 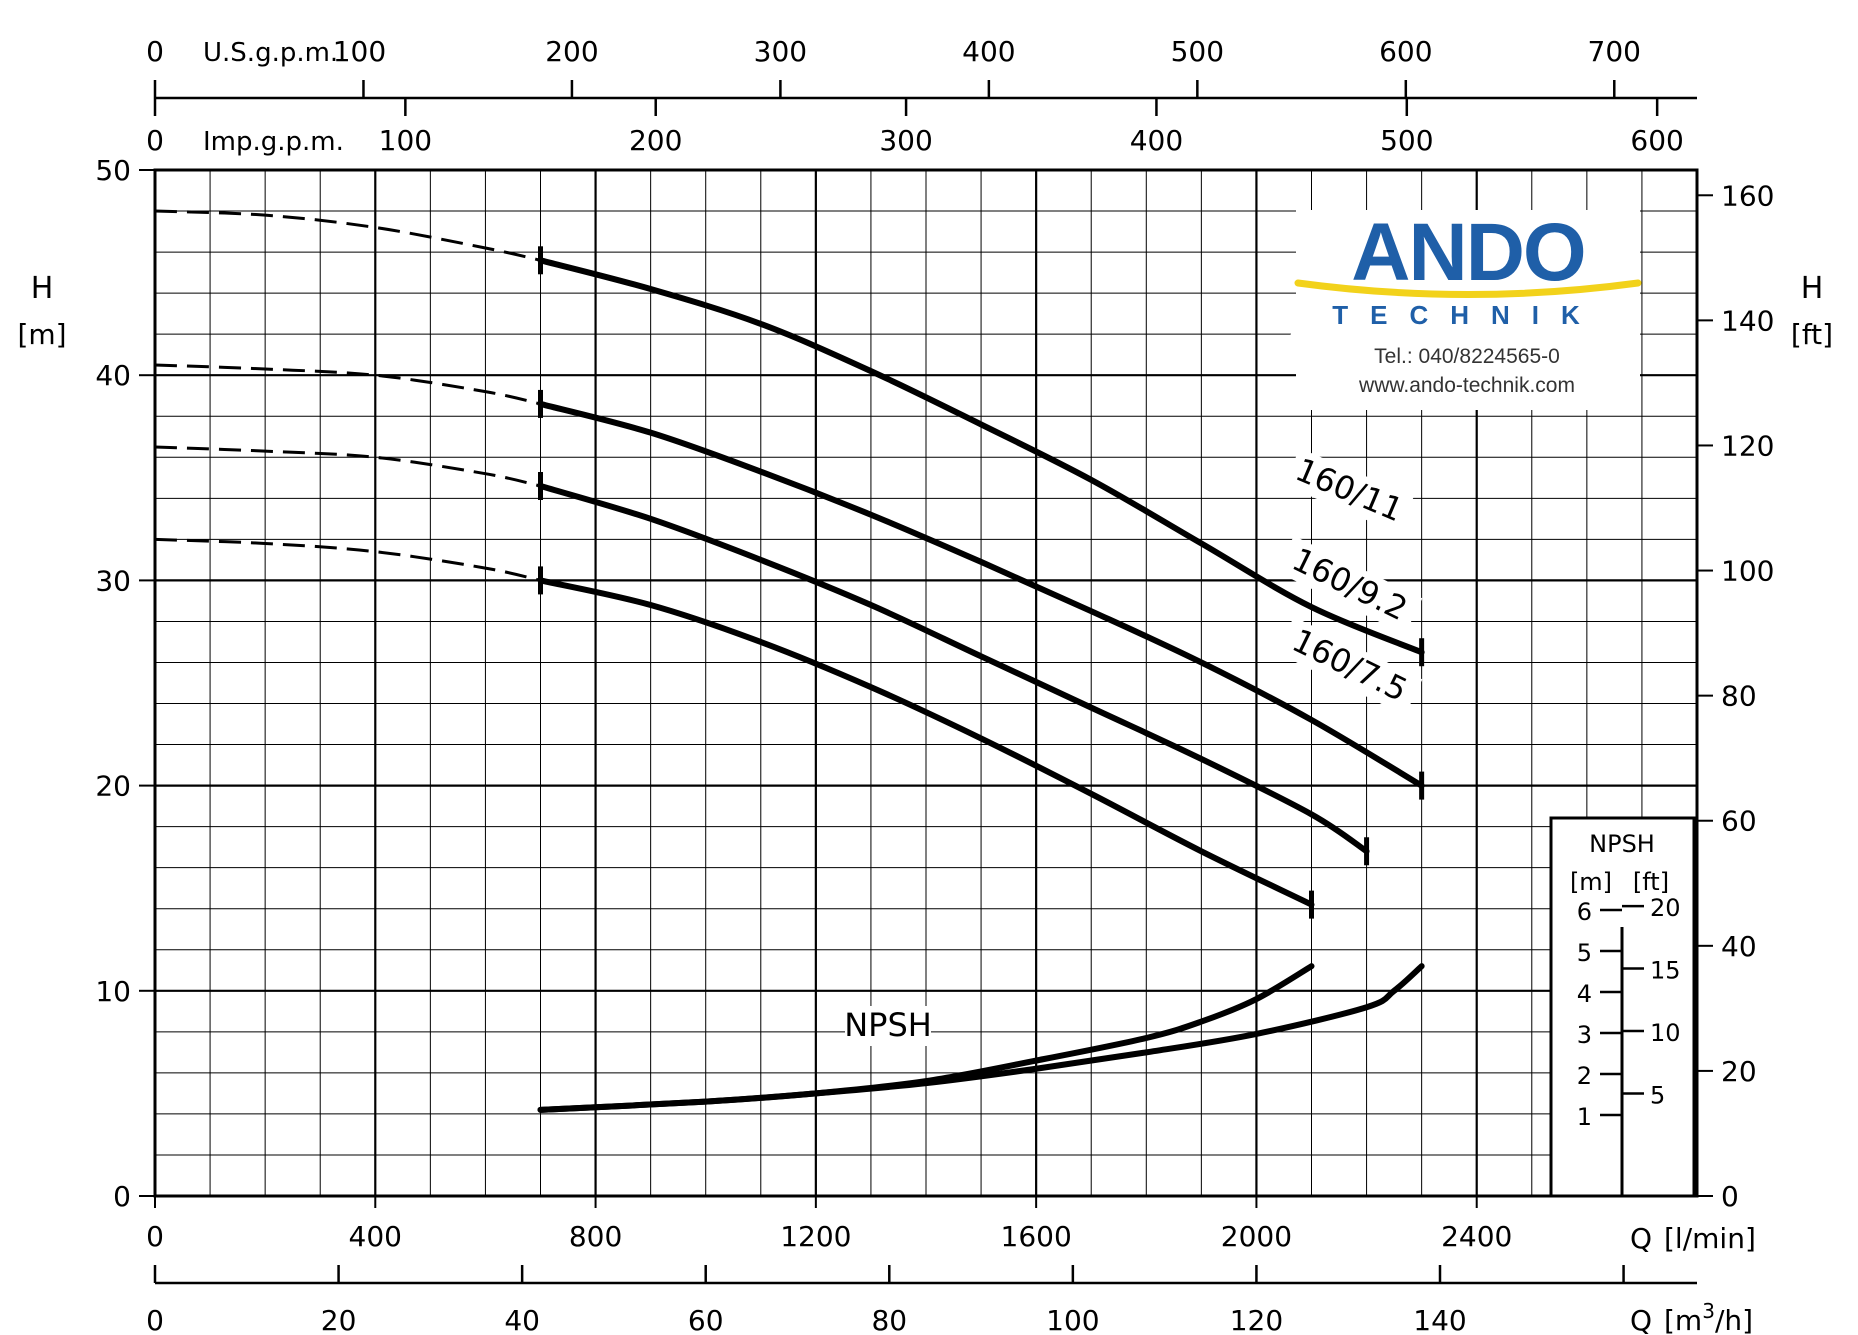 What do you see at coordinates (1651, 882) in the screenshot?
I see `npsh-inset-unit-ft: [ft]` at bounding box center [1651, 882].